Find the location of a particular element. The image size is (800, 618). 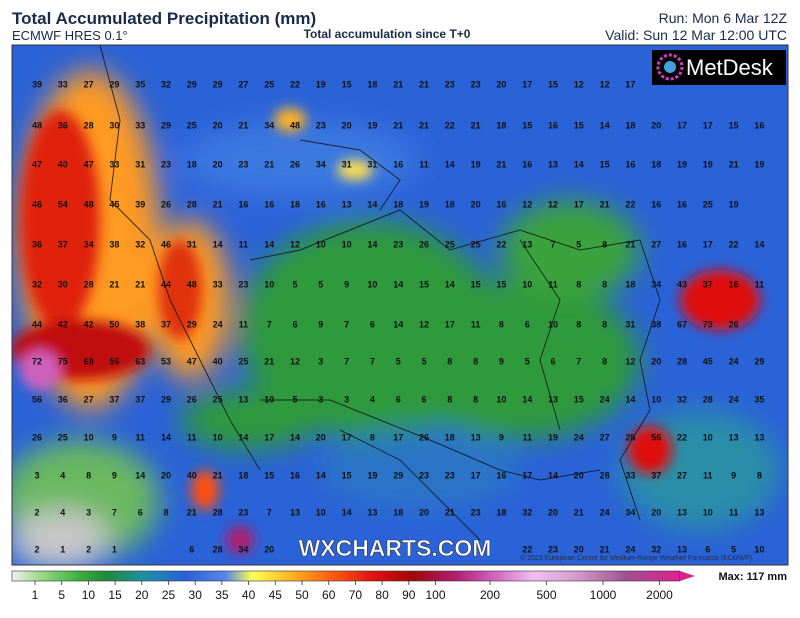

grid-value: 54 is located at coordinates (63, 204).